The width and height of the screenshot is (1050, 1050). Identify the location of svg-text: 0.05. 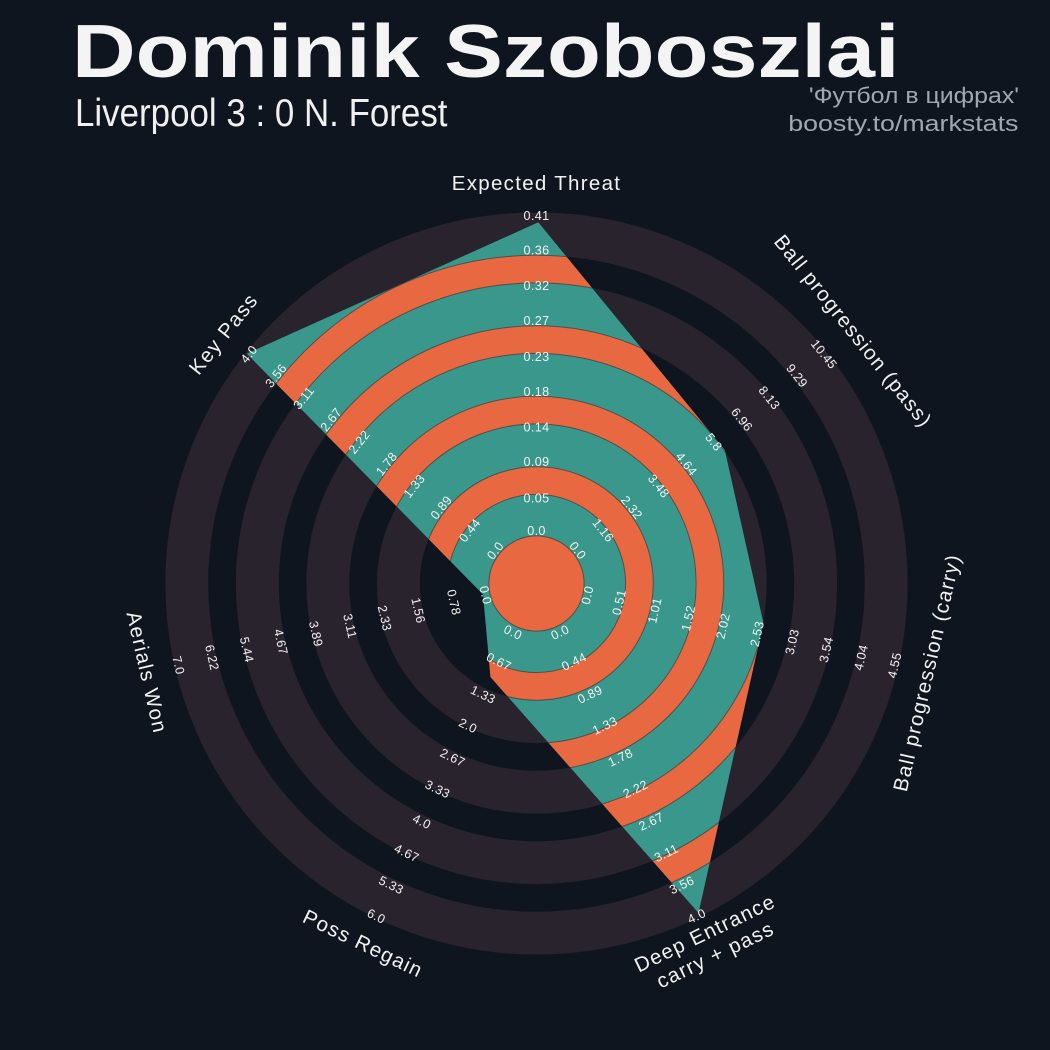
(537, 499).